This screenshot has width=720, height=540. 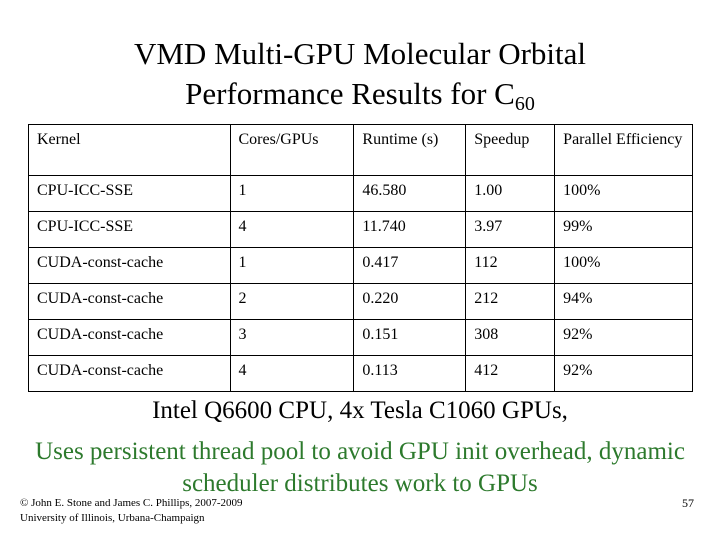 What do you see at coordinates (292, 150) in the screenshot?
I see `header-cores-gpus: Cores/GPUs` at bounding box center [292, 150].